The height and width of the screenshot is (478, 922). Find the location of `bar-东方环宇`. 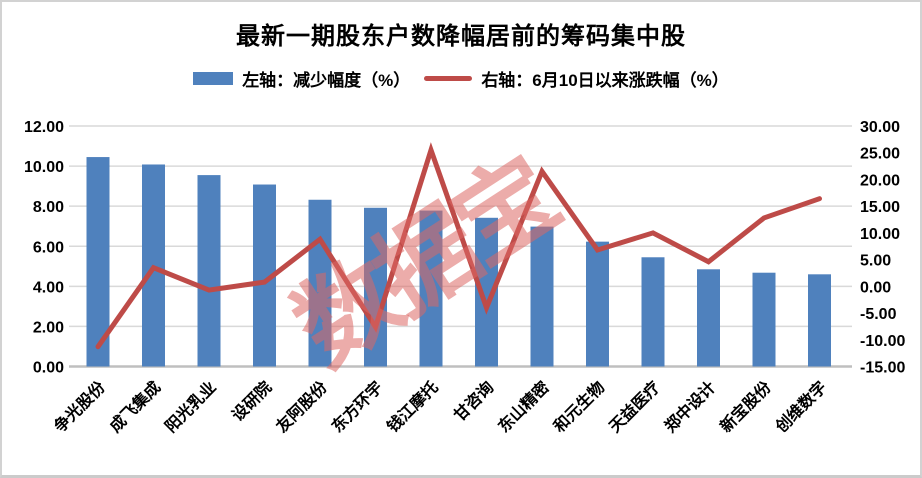

bar-东方环宇 is located at coordinates (375, 287).